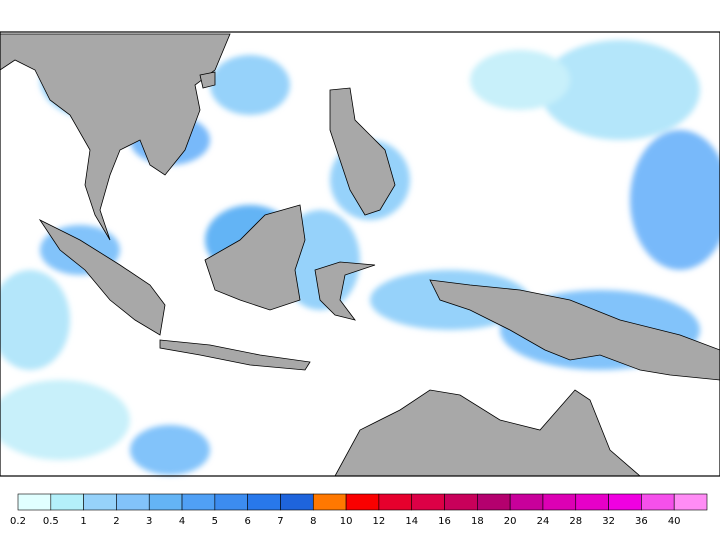  What do you see at coordinates (235, 355) in the screenshot?
I see `java` at bounding box center [235, 355].